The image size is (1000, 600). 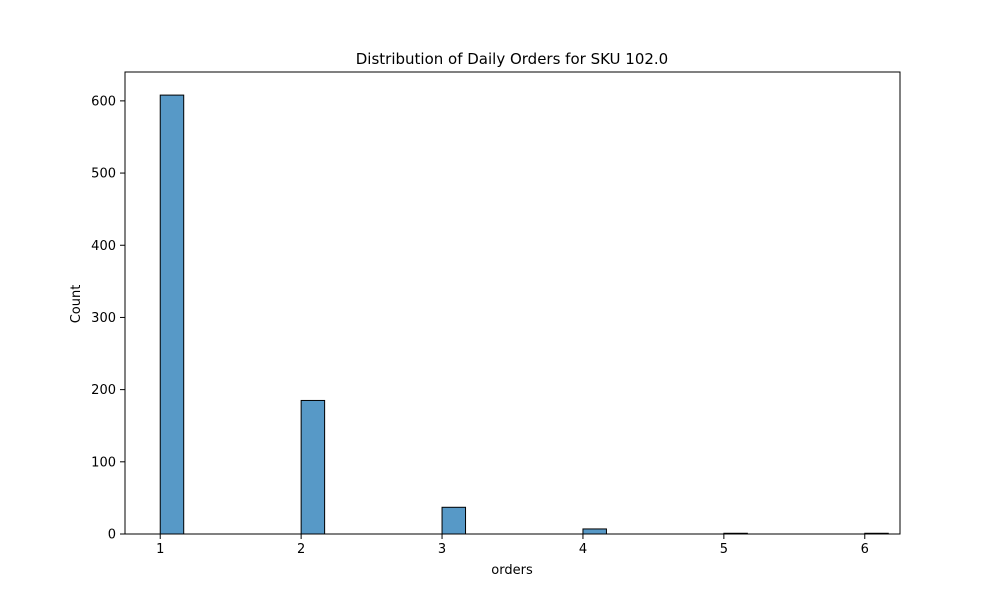 What do you see at coordinates (512, 570) in the screenshot?
I see `x-axis-label: orders` at bounding box center [512, 570].